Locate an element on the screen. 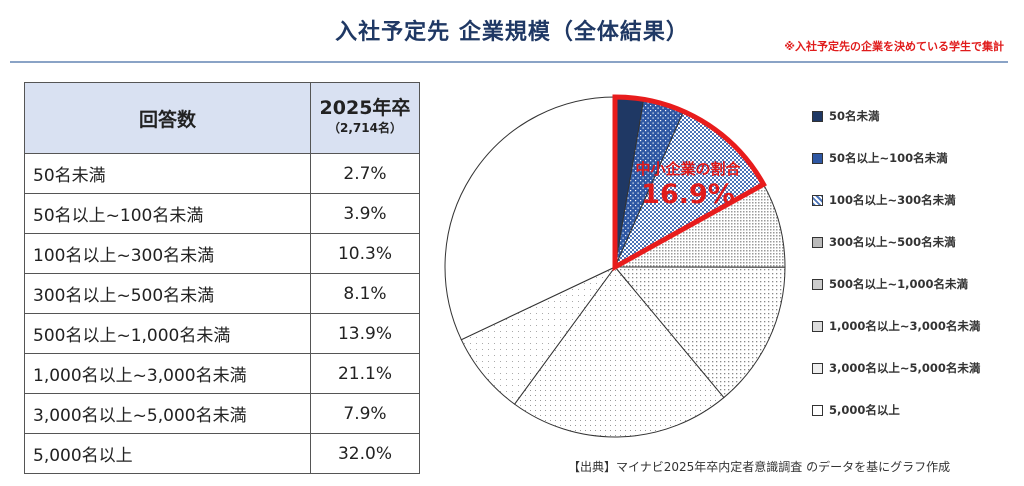  legend-item: 50名以上~100名未満 is located at coordinates (880, 160).